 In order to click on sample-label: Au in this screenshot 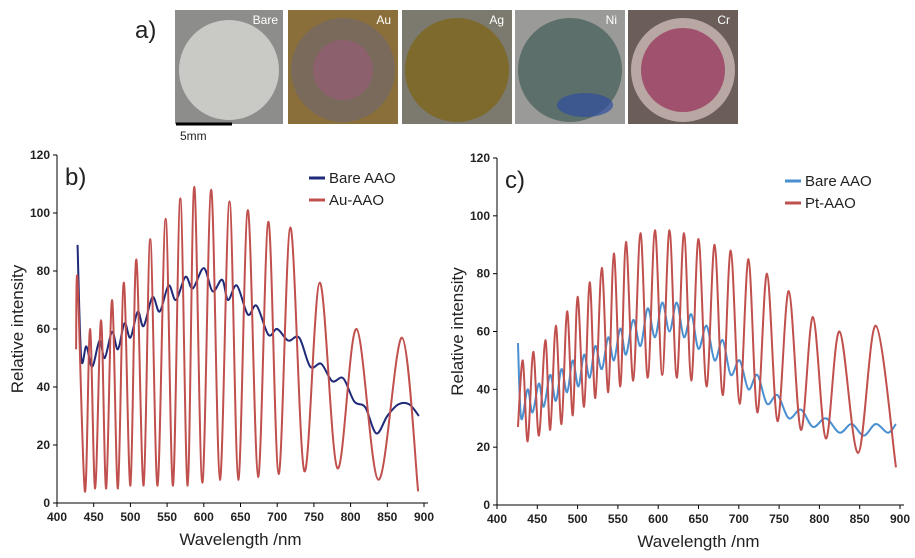, I will do `click(383, 20)`.